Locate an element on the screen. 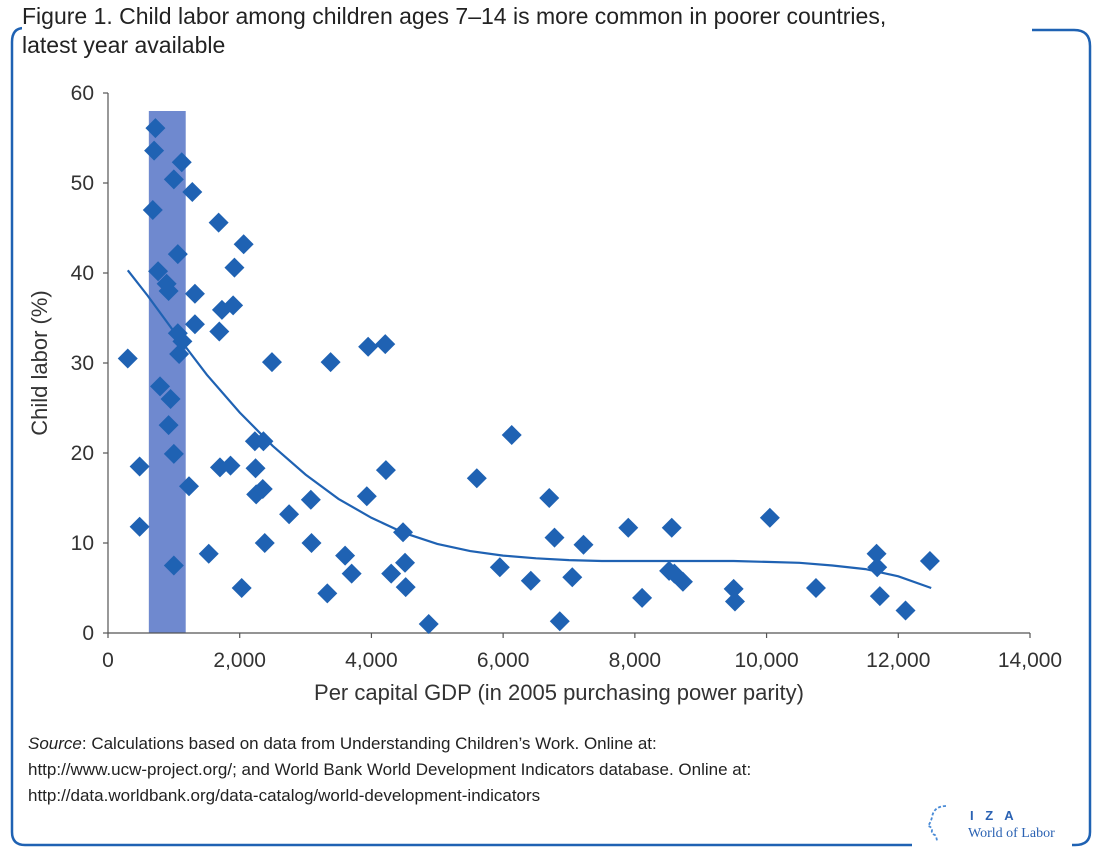 Image resolution: width=1096 pixels, height=851 pixels. x-tick-label: 8,000 is located at coordinates (635, 660).